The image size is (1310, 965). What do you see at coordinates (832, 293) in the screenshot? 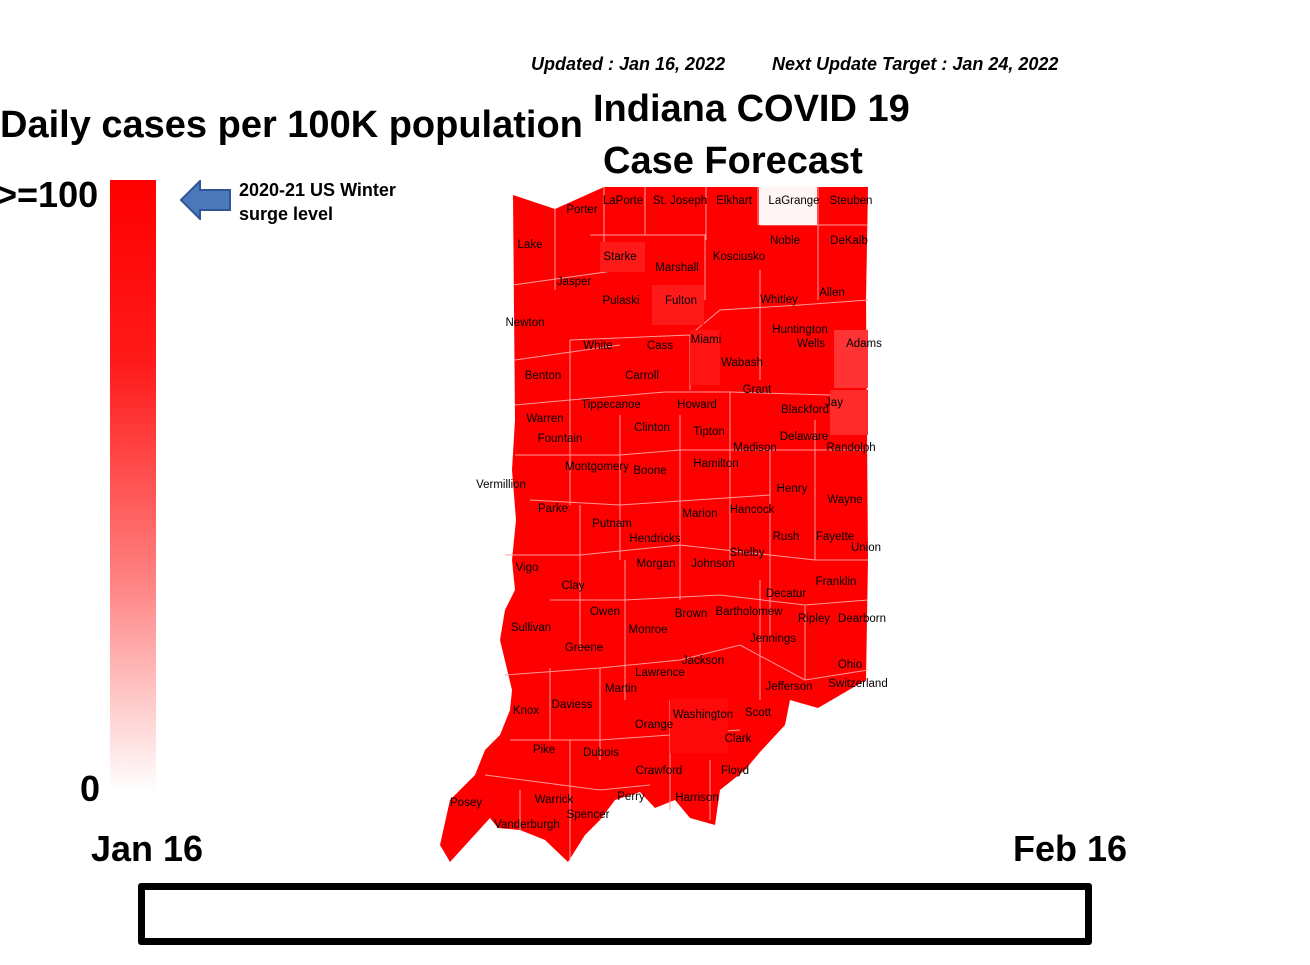
I see `county-label-allen: Allen` at bounding box center [832, 293].